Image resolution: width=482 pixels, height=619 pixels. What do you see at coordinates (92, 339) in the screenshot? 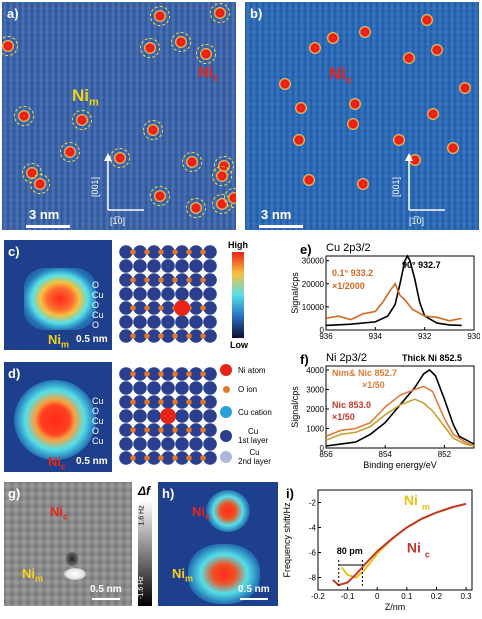
I see `scale-label-c: 0.5 nm` at bounding box center [92, 339].